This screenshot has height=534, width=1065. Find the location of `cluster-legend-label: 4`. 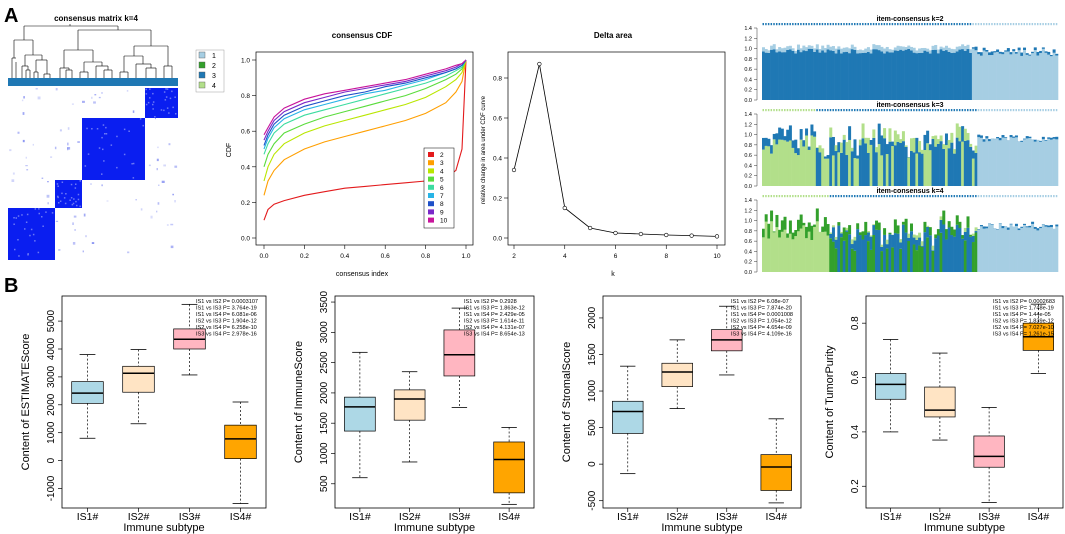

cluster-legend-label: 4 is located at coordinates (214, 86).